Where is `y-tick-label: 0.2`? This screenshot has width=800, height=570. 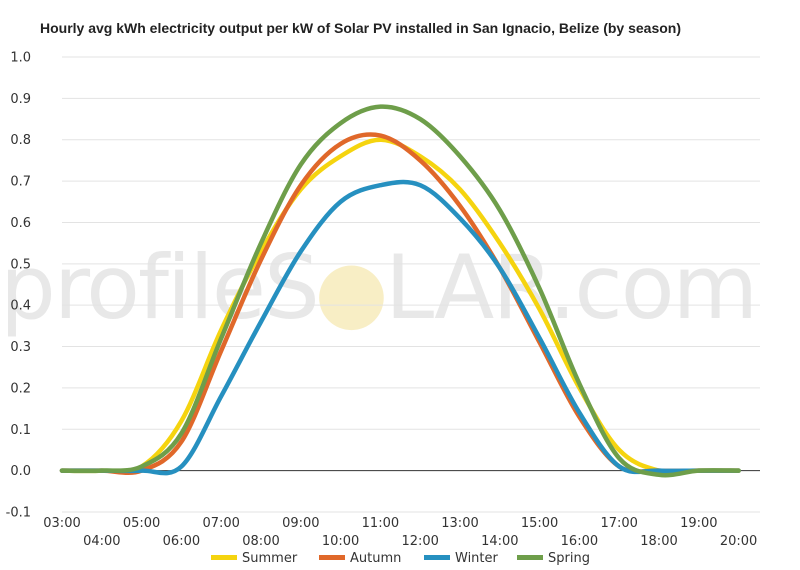 y-tick-label: 0.2 is located at coordinates (20, 388).